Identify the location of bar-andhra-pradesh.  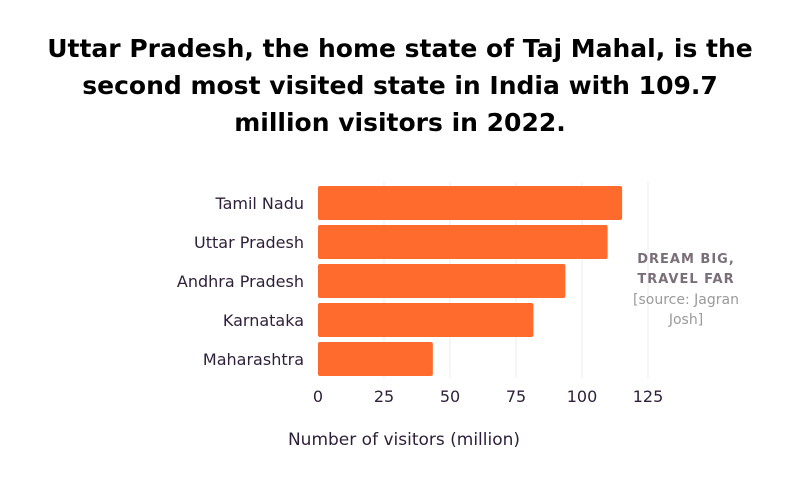
(442, 281).